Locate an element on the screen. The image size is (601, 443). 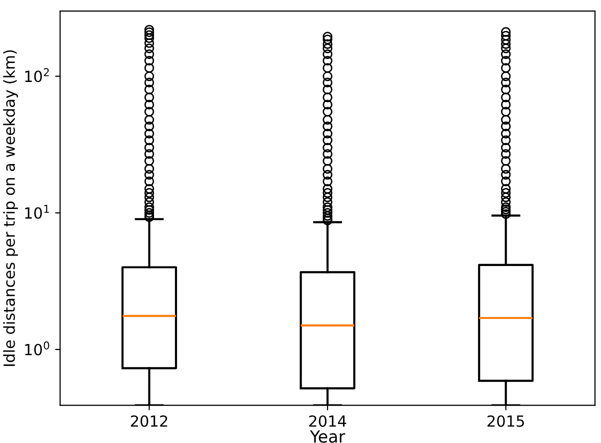
y-tick-label: 10$^{0}$ is located at coordinates (37, 348).